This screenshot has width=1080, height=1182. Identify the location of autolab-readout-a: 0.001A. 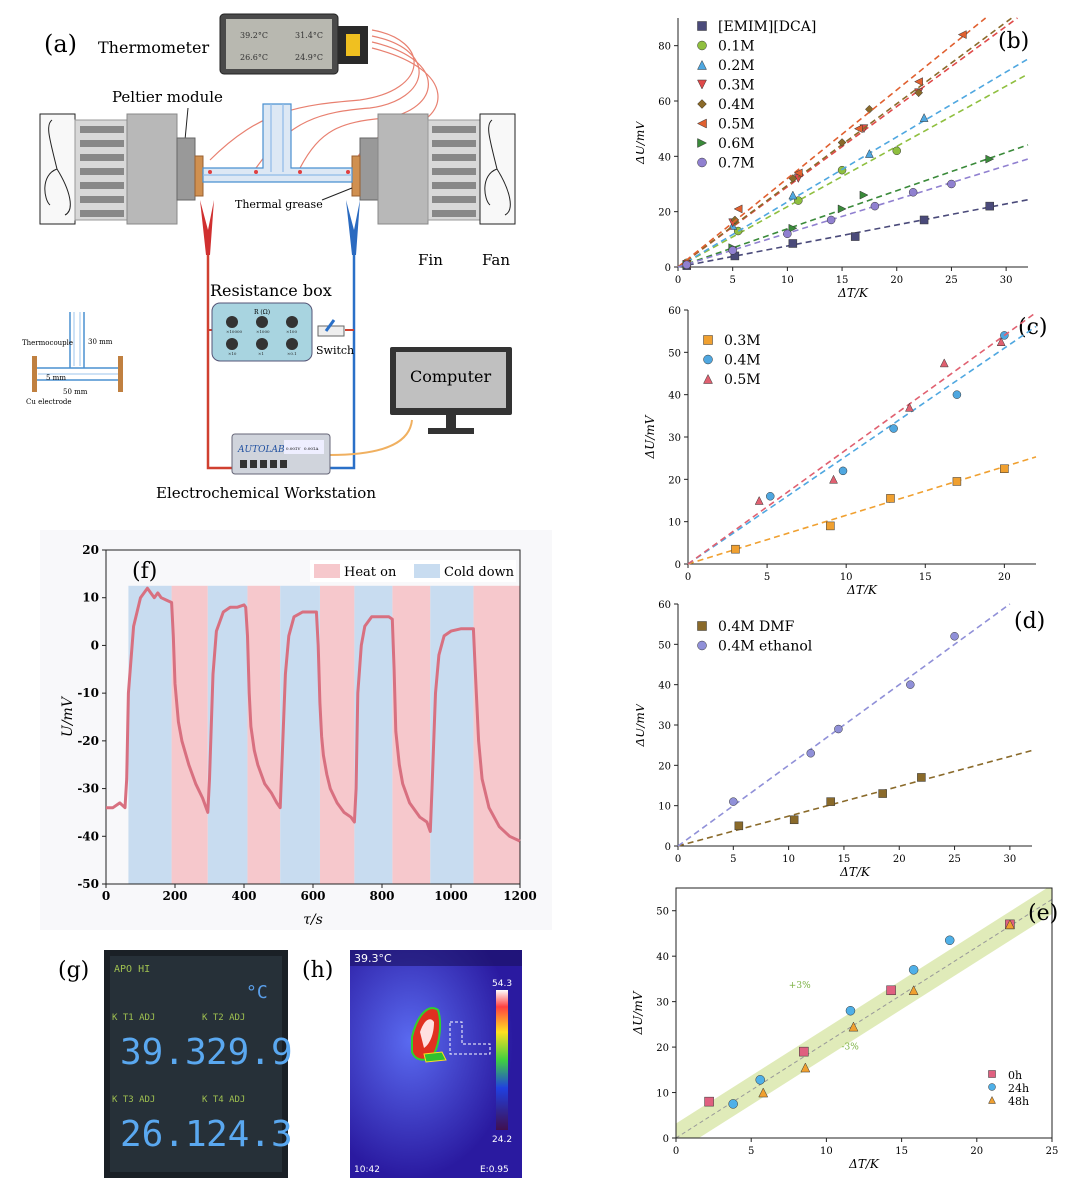
(311, 448).